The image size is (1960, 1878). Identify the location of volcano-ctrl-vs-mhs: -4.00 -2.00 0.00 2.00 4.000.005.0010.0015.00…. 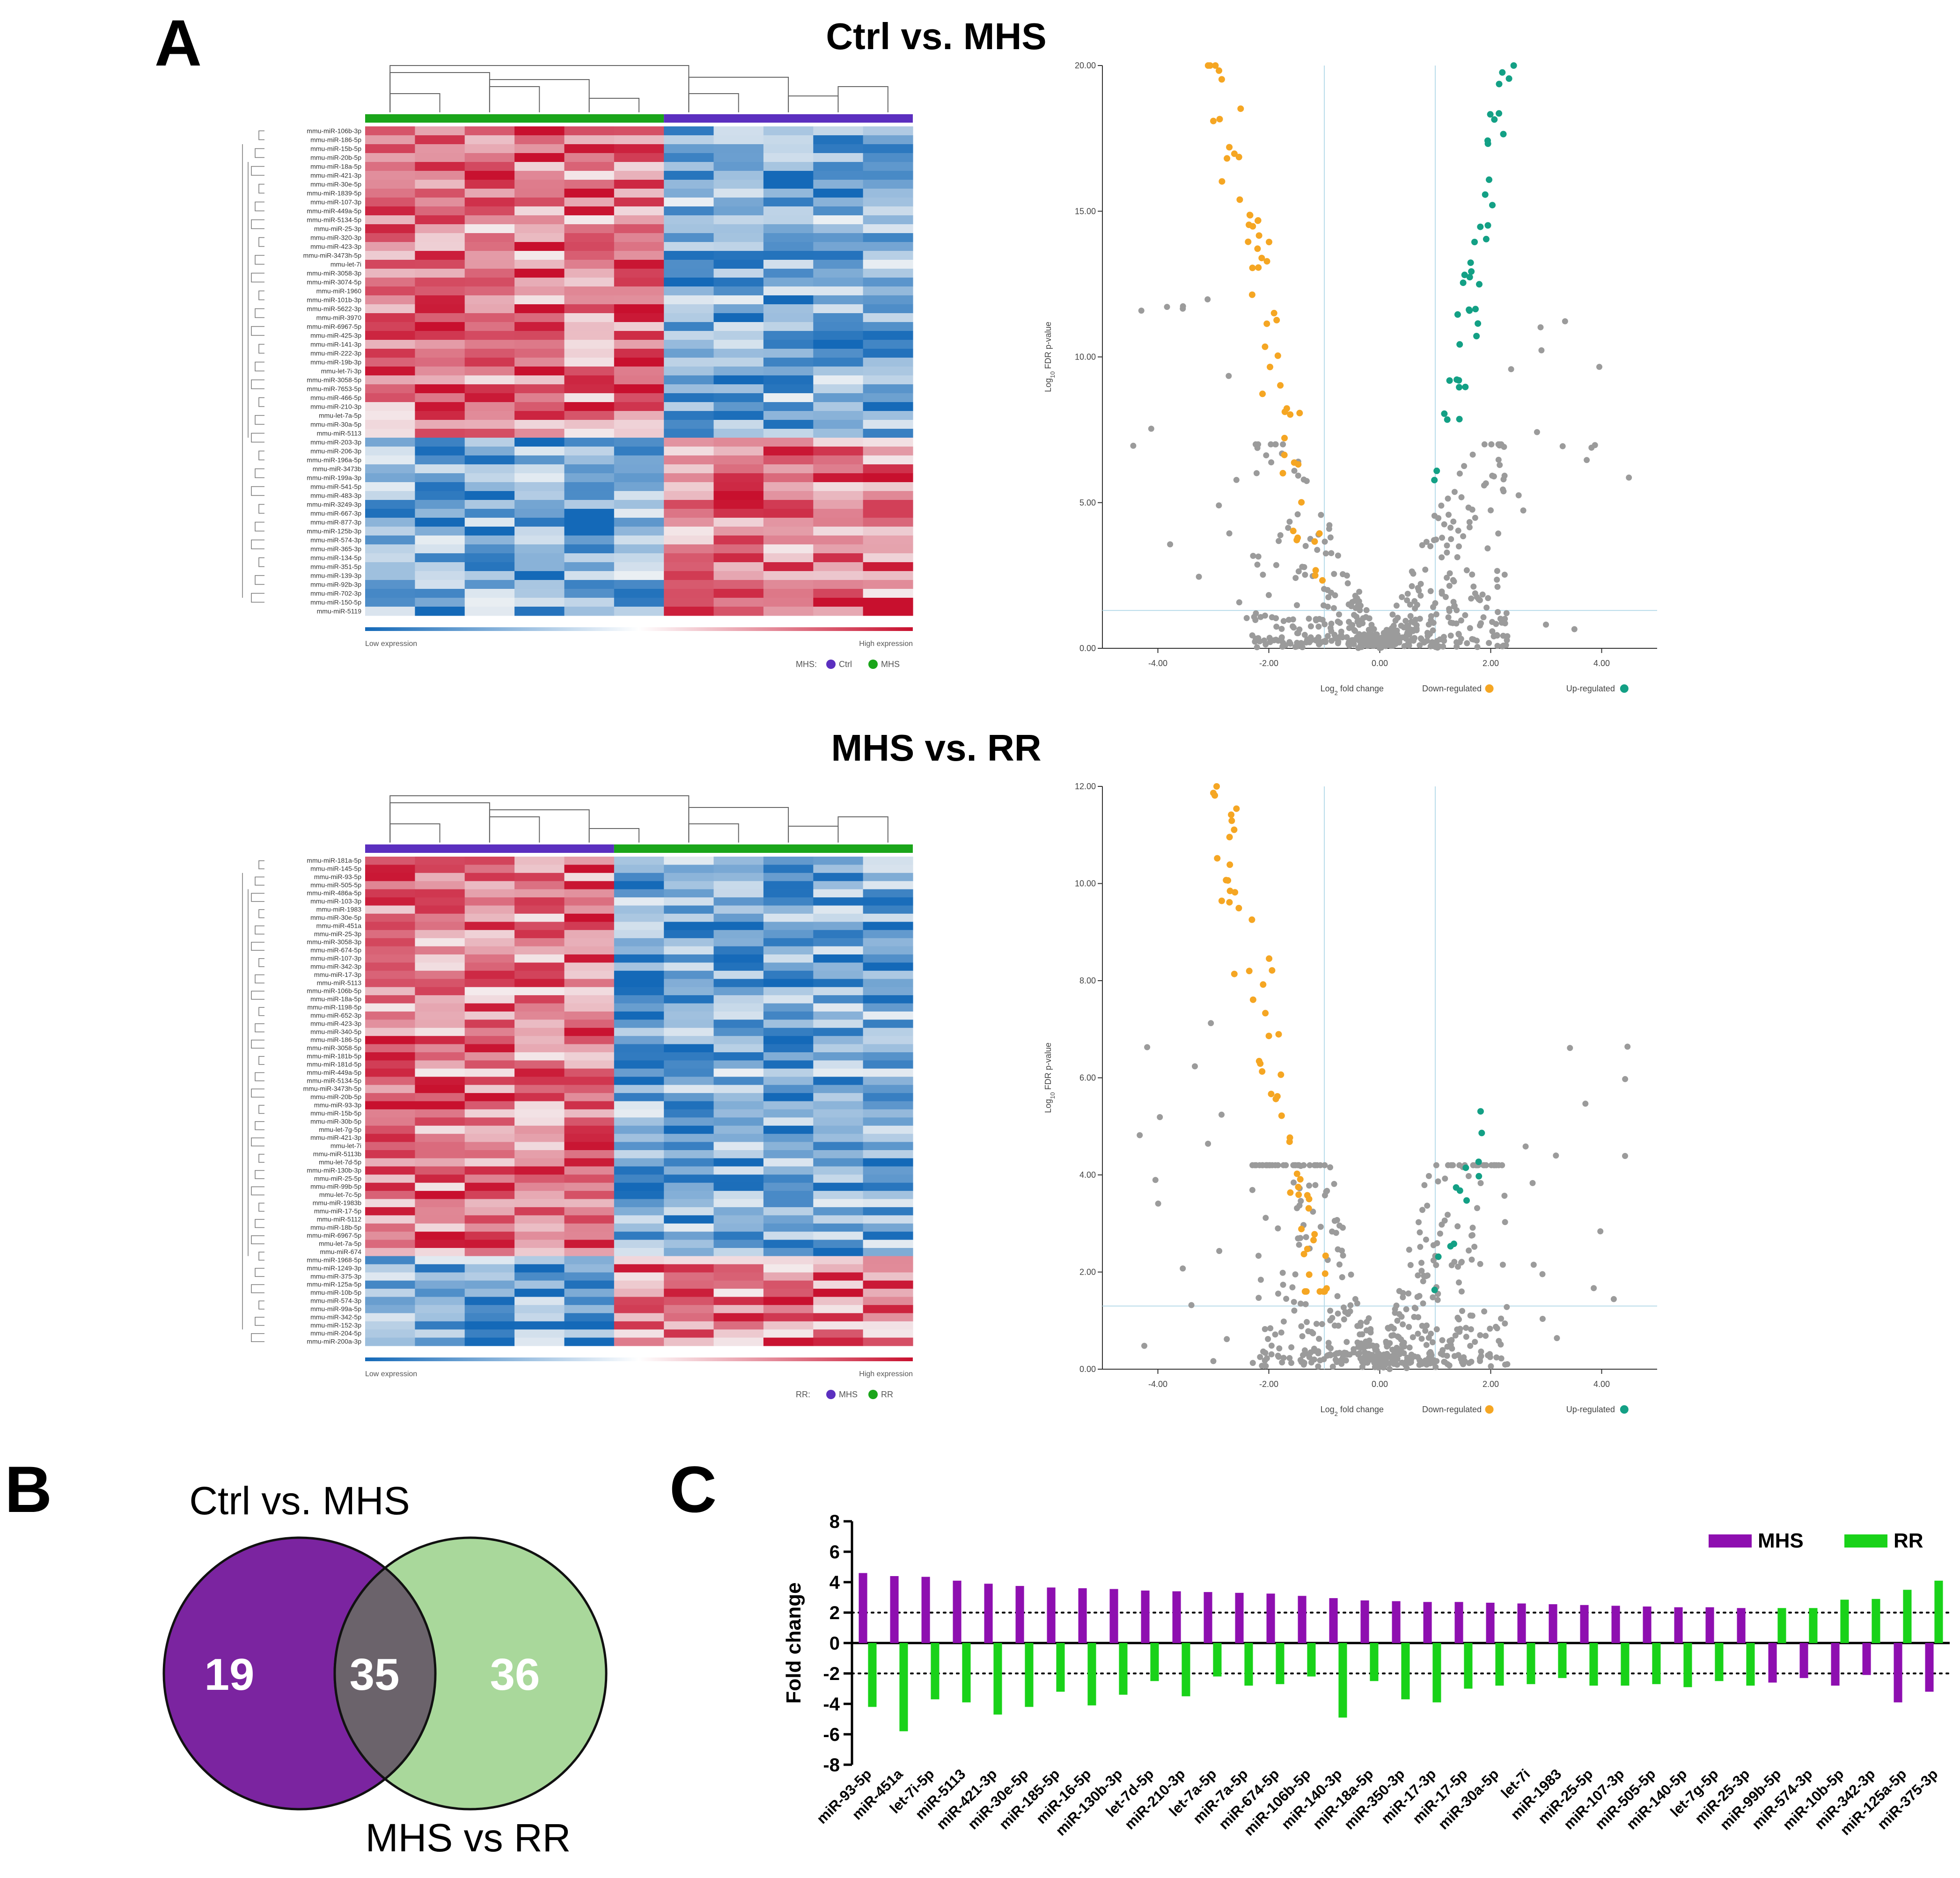
(1350, 379).